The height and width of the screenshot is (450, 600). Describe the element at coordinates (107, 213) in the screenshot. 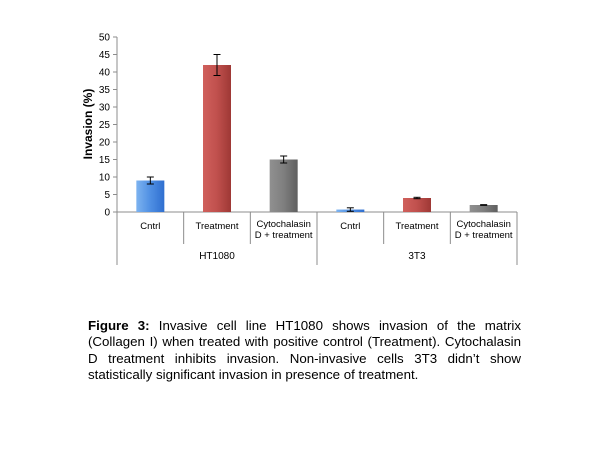

I see `y-tick-label: 0` at that location.